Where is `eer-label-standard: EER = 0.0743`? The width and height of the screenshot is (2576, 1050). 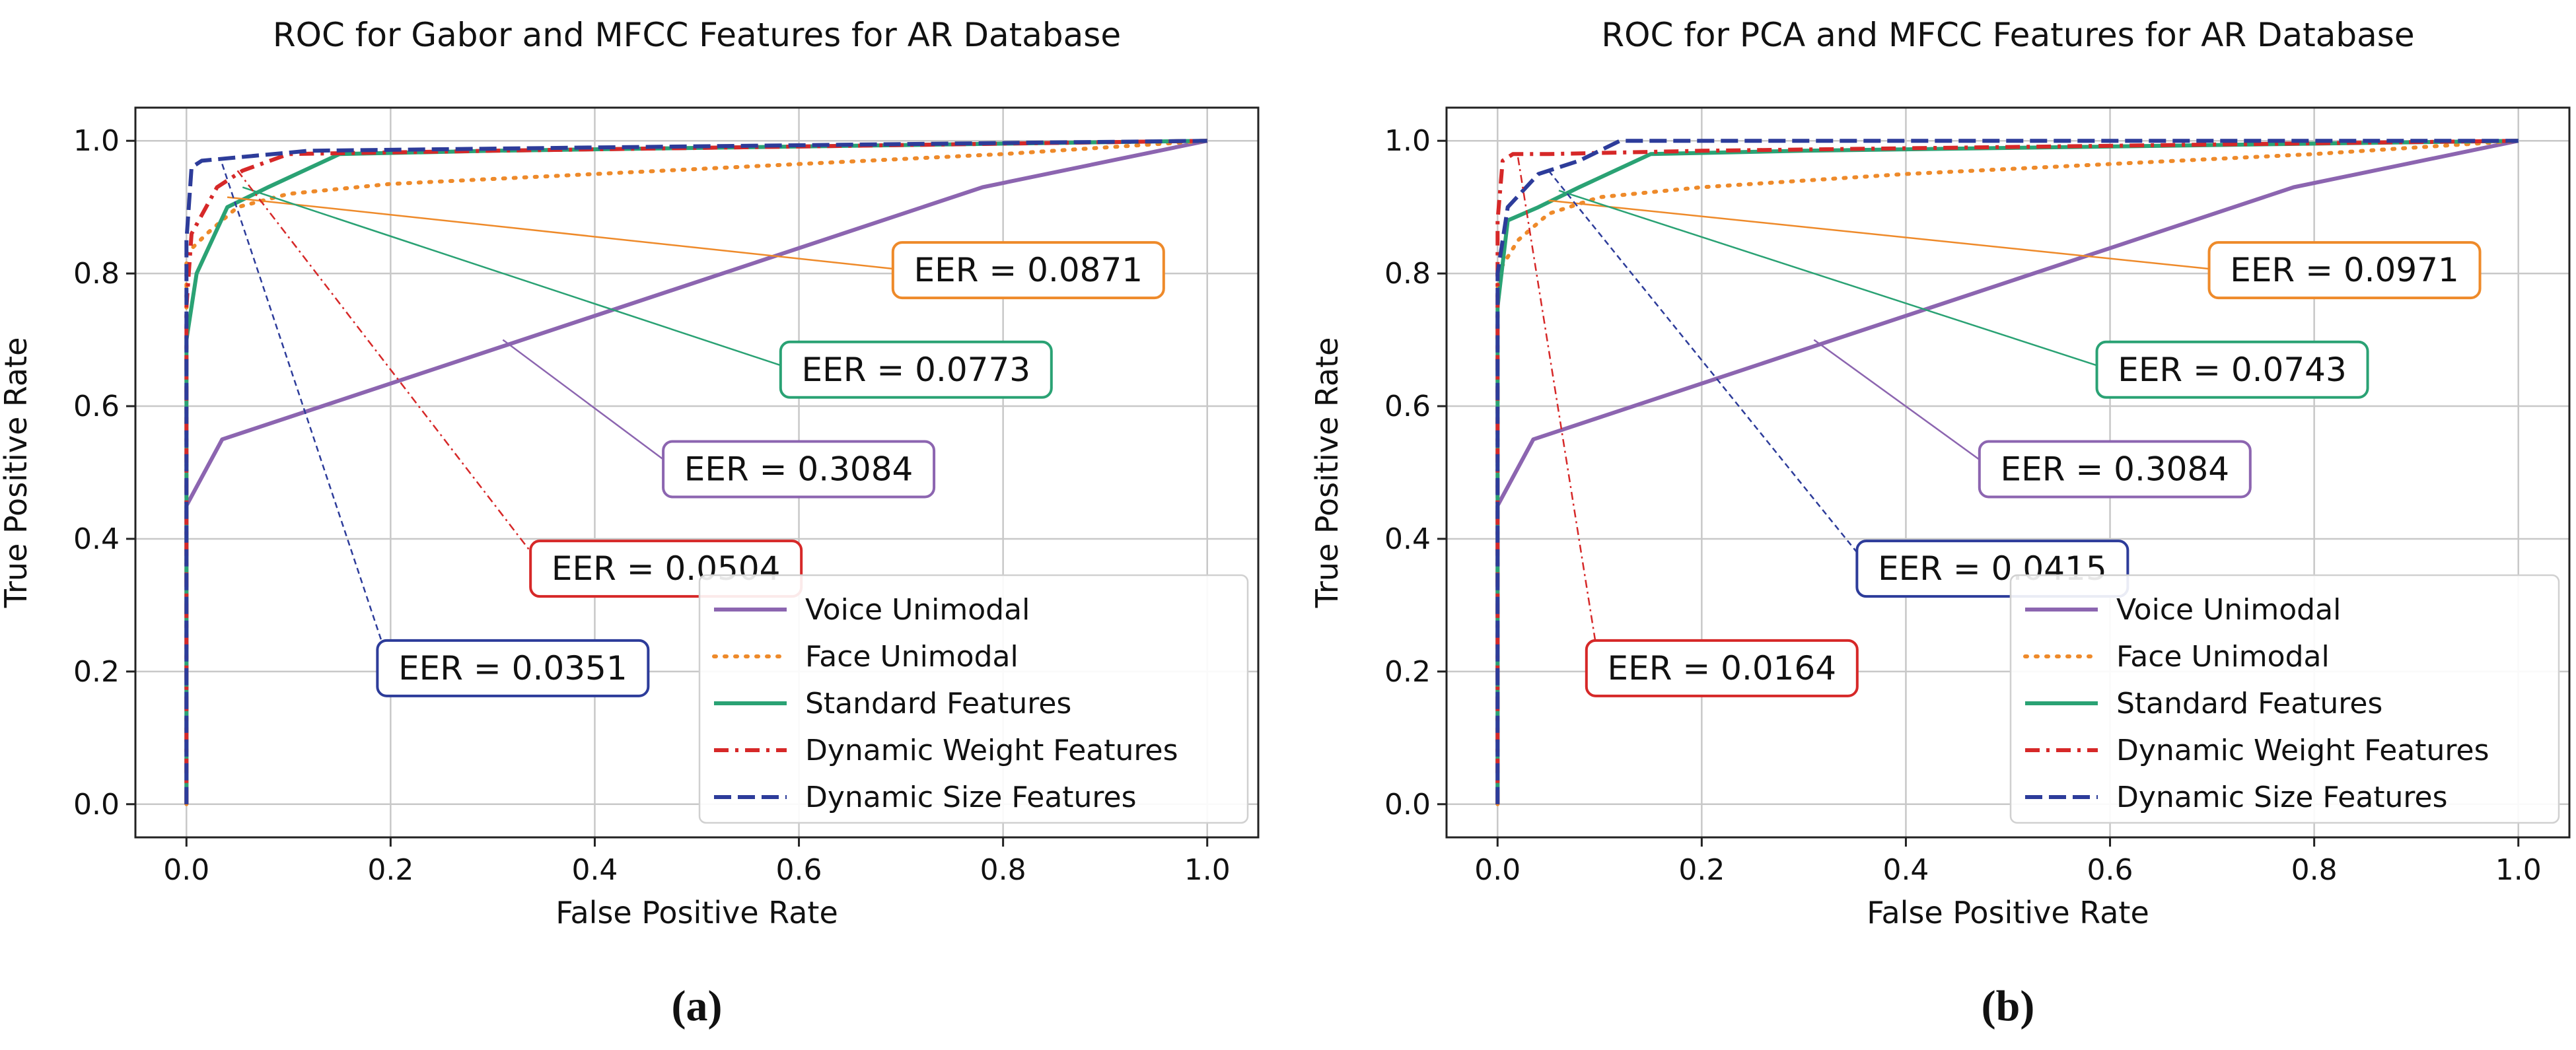 eer-label-standard: EER = 0.0743 is located at coordinates (2232, 370).